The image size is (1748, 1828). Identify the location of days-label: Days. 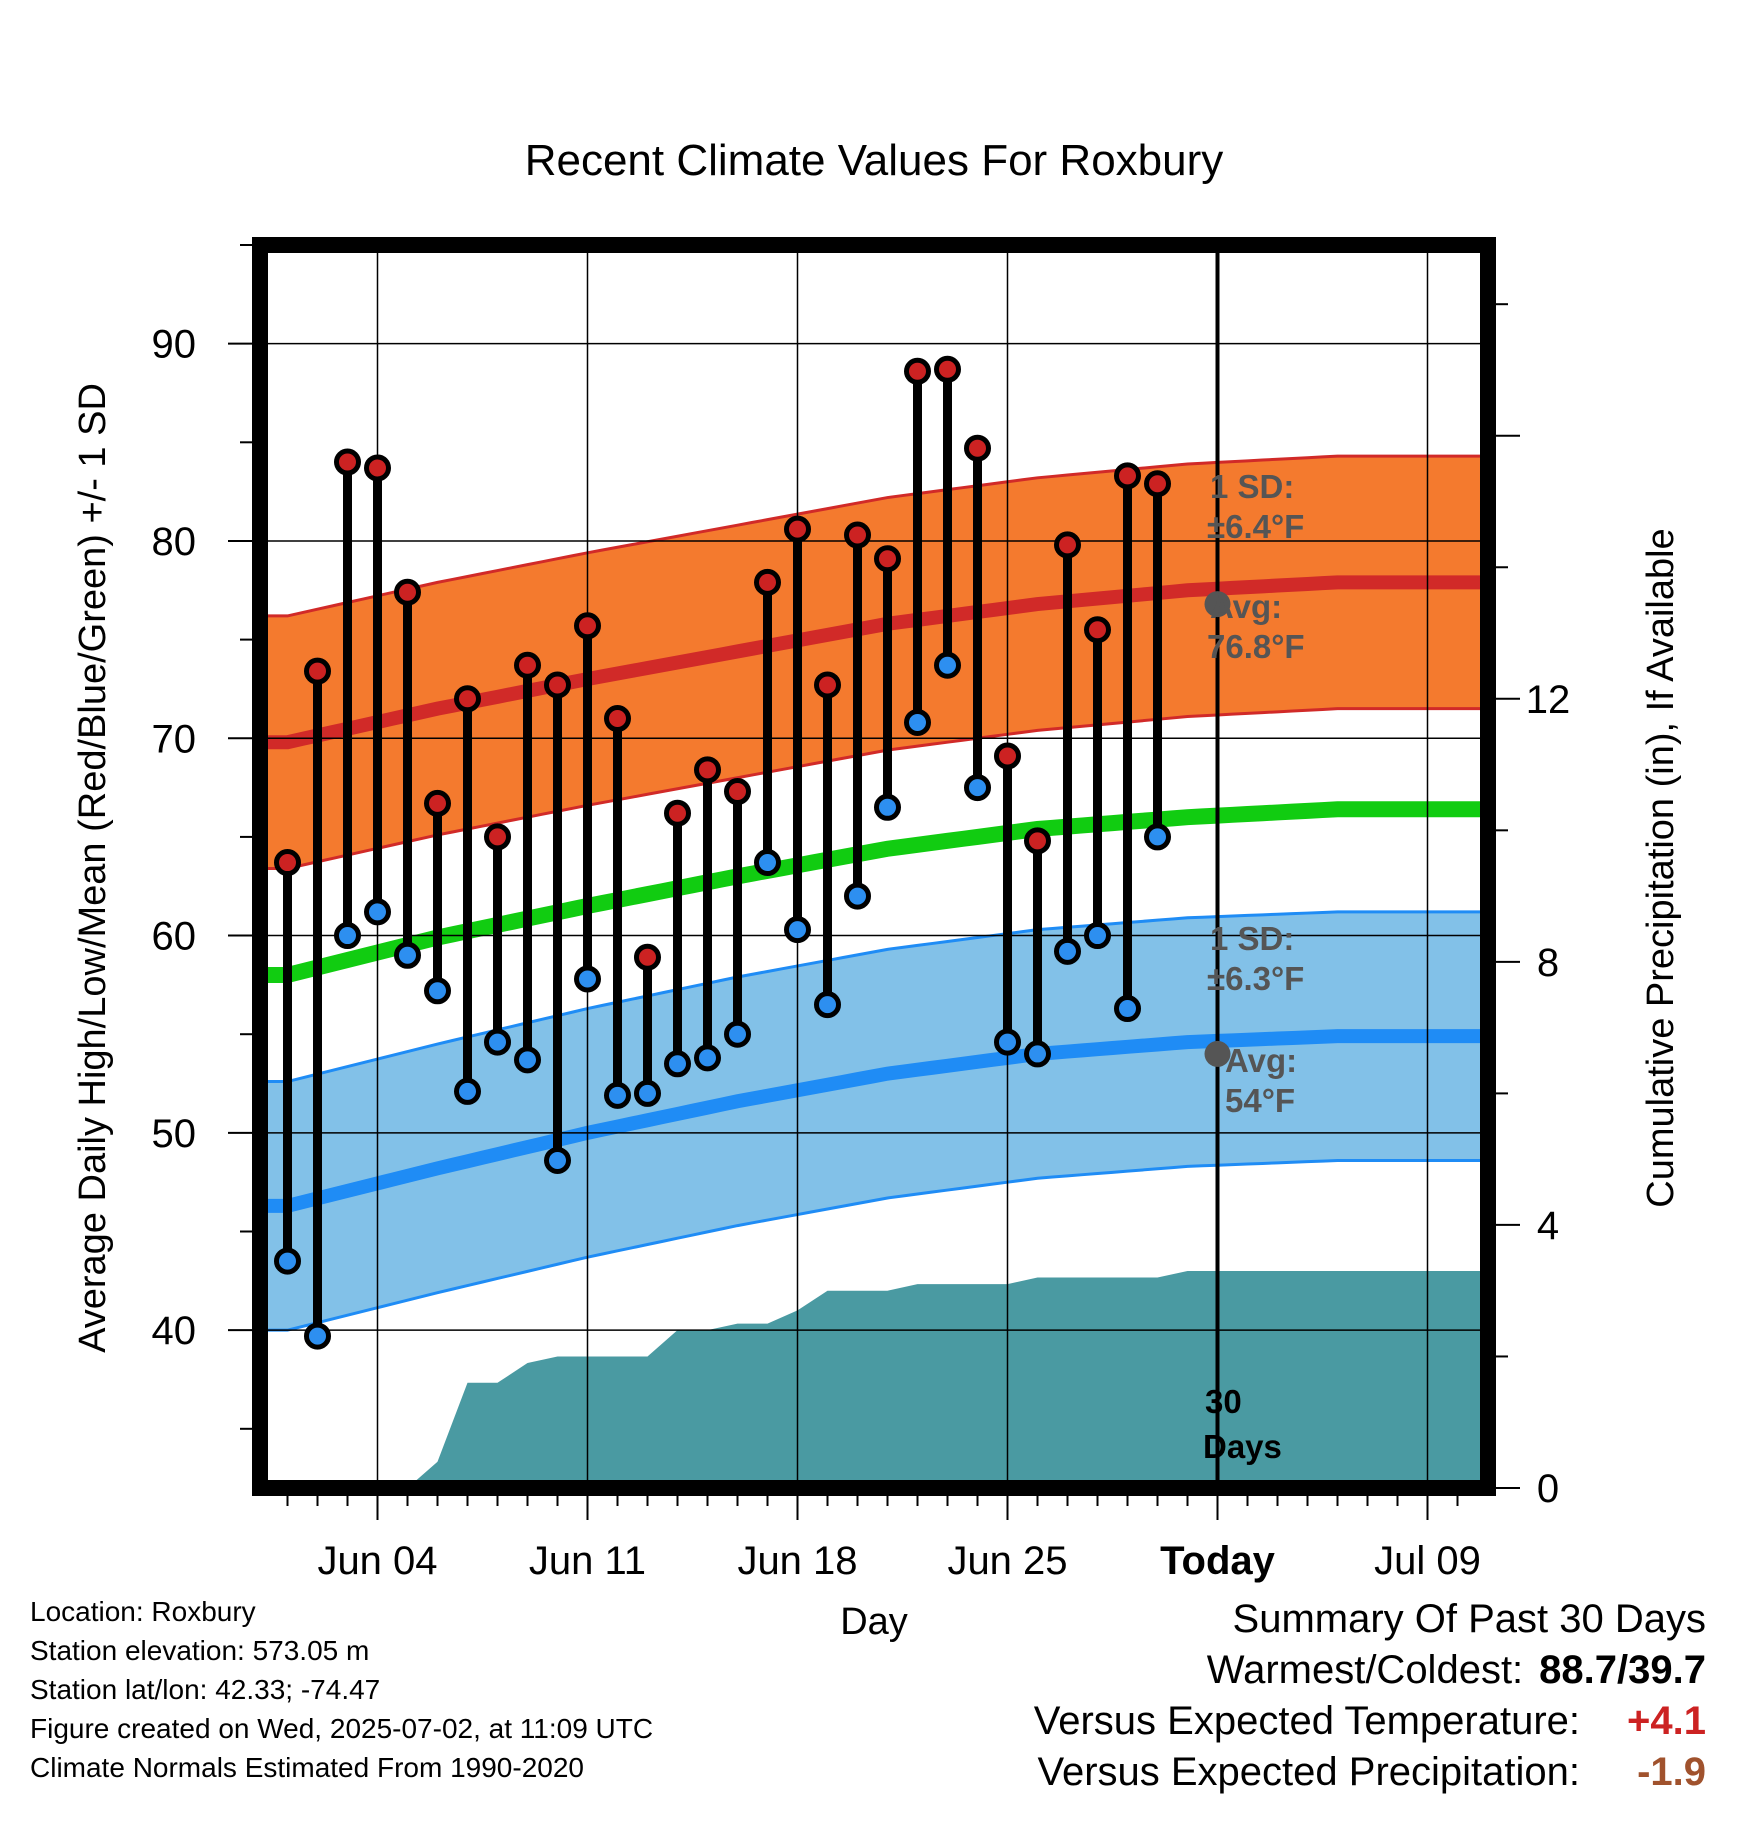
(1242, 1446).